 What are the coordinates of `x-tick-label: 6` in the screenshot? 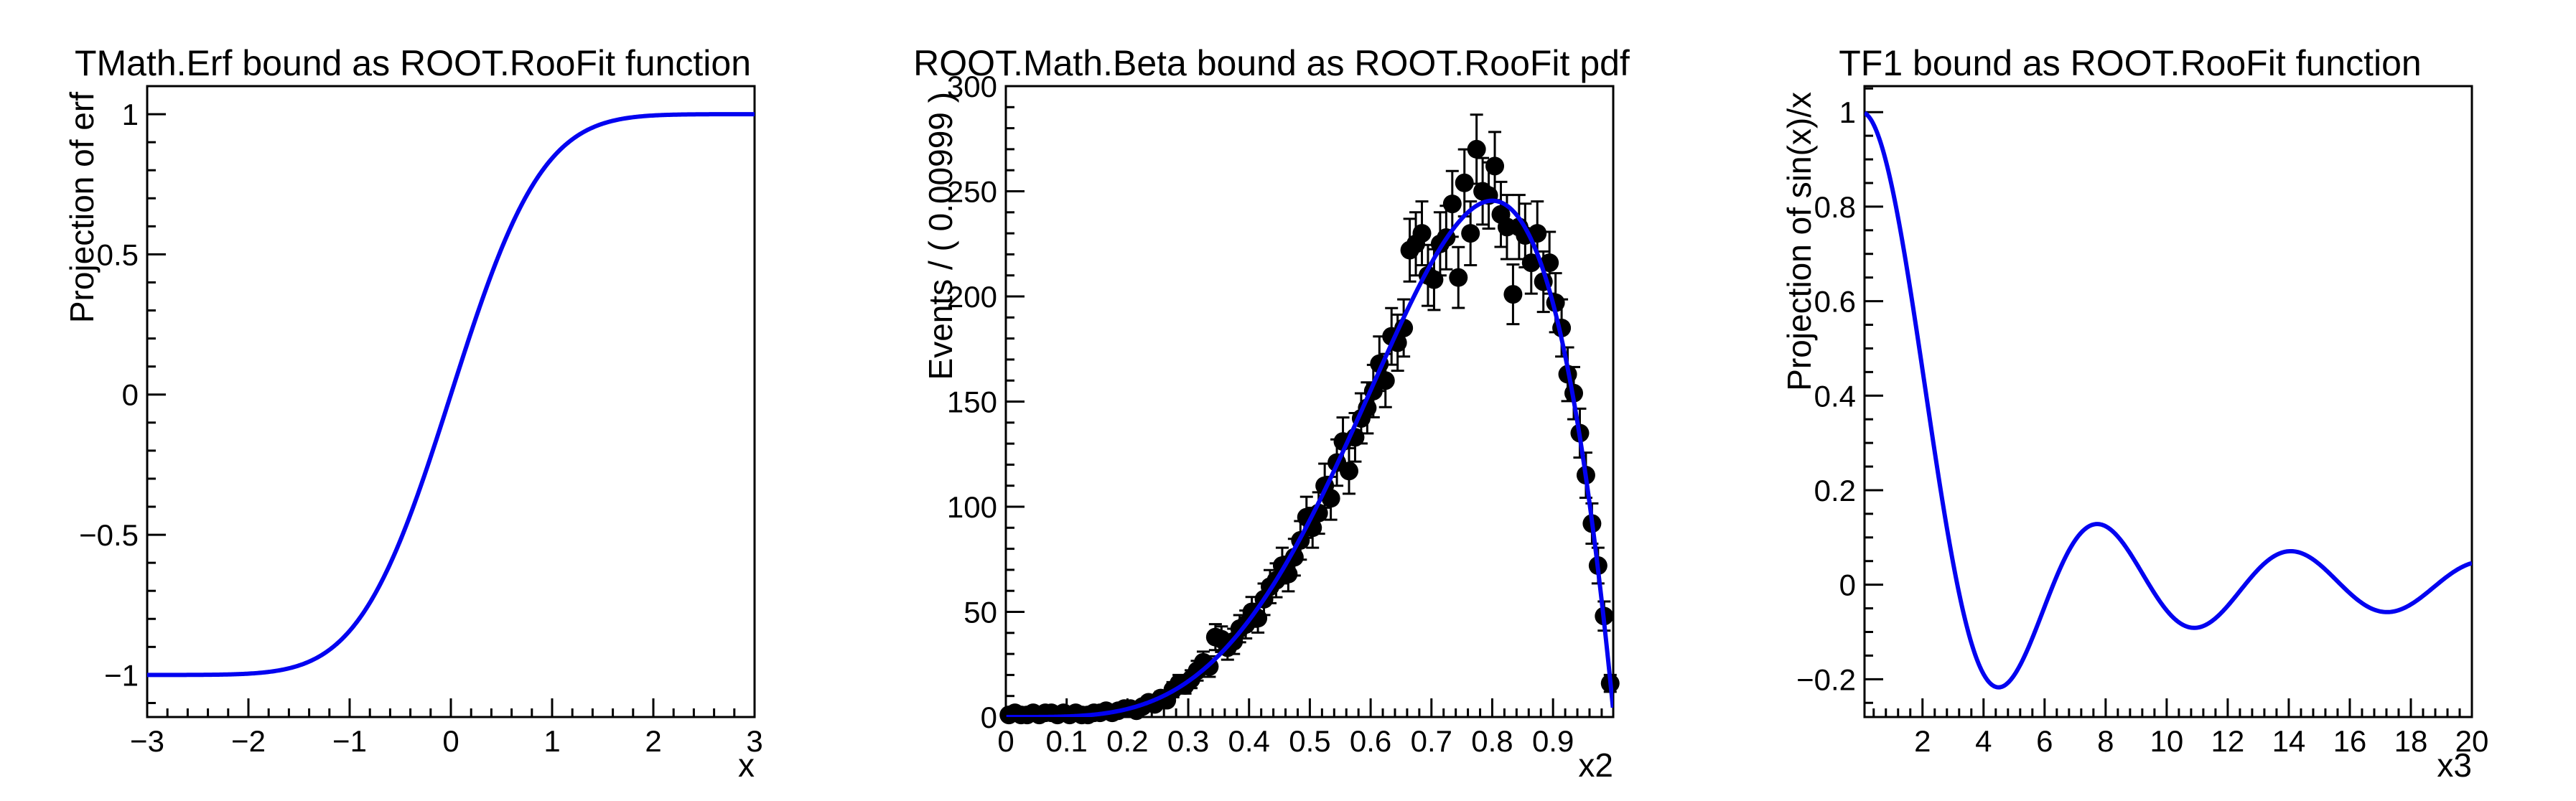 It's located at (2044, 741).